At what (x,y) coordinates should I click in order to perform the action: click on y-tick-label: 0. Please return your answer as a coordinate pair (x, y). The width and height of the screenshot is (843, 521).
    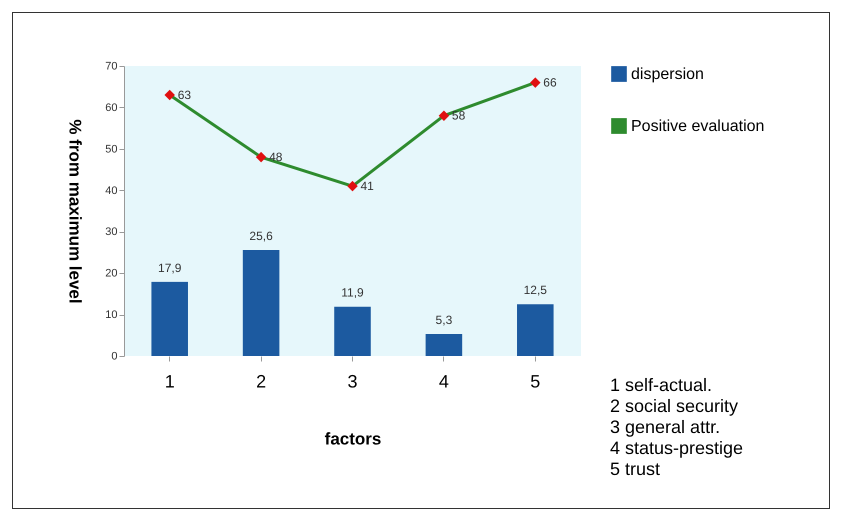
    Looking at the image, I should click on (114, 356).